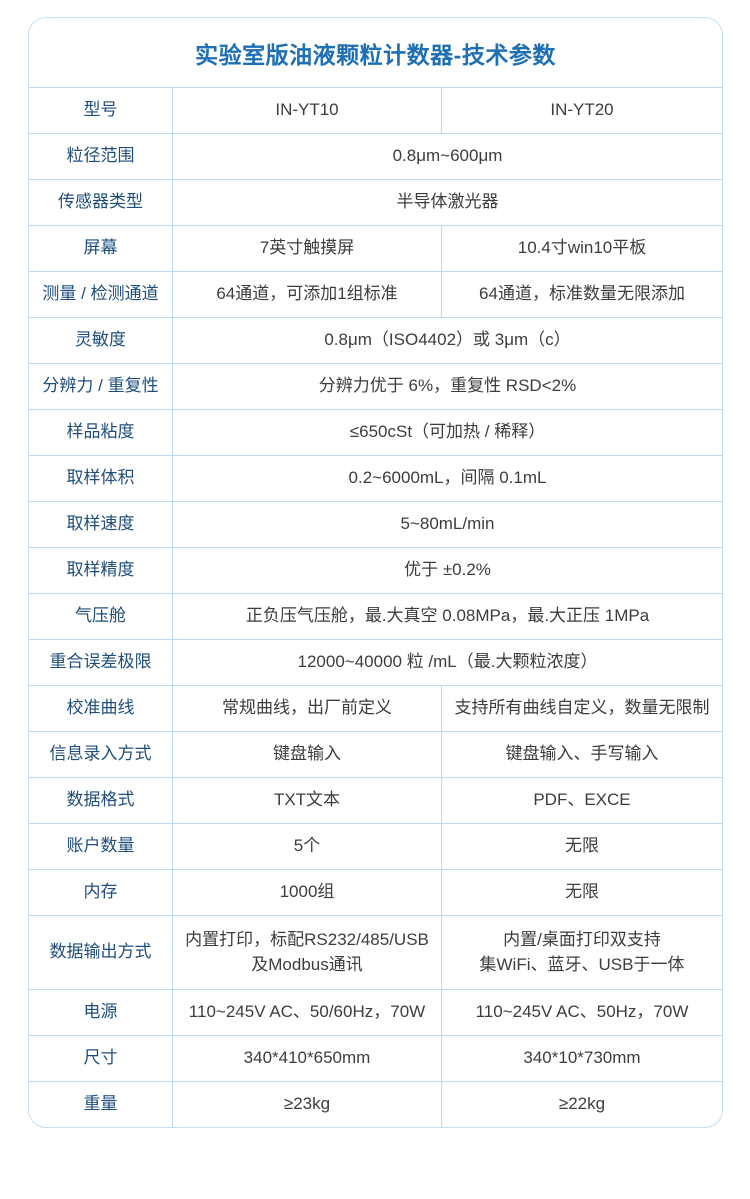 Image resolution: width=750 pixels, height=1199 pixels. Describe the element at coordinates (101, 294) in the screenshot. I see `spec-label: 测量 / 检测通道` at that location.